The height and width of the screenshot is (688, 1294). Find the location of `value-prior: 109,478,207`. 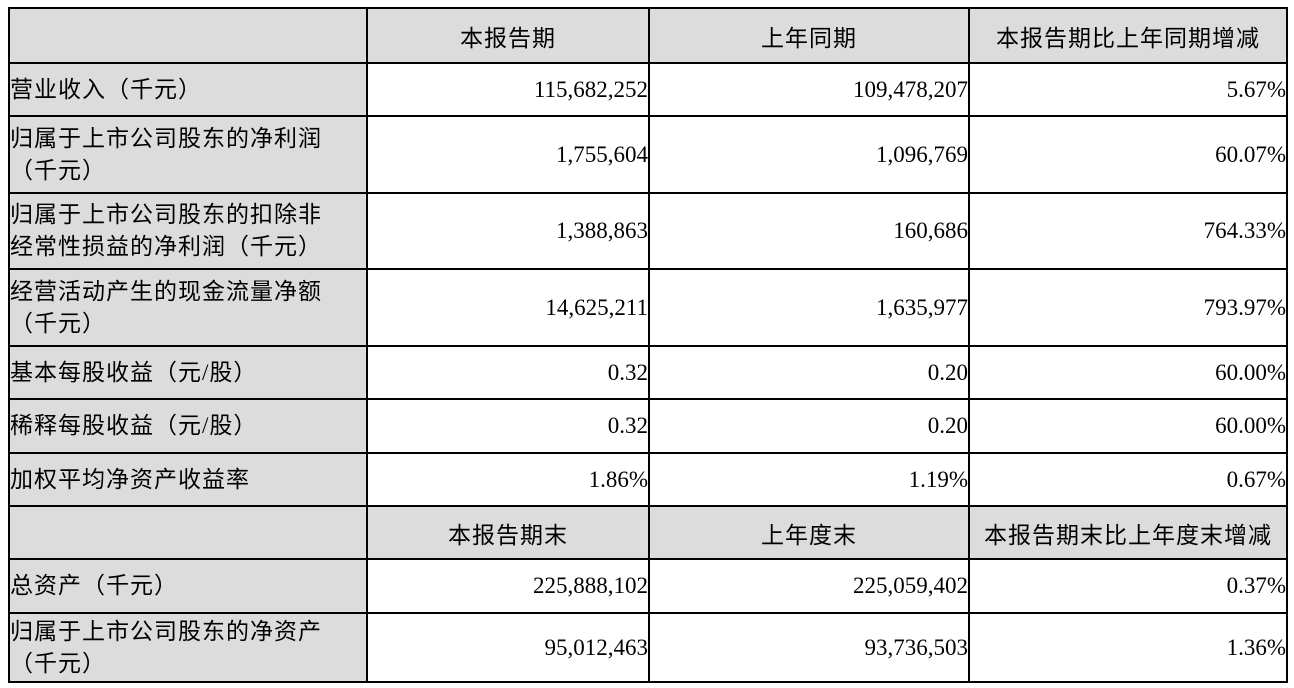

value-prior: 109,478,207 is located at coordinates (809, 89).